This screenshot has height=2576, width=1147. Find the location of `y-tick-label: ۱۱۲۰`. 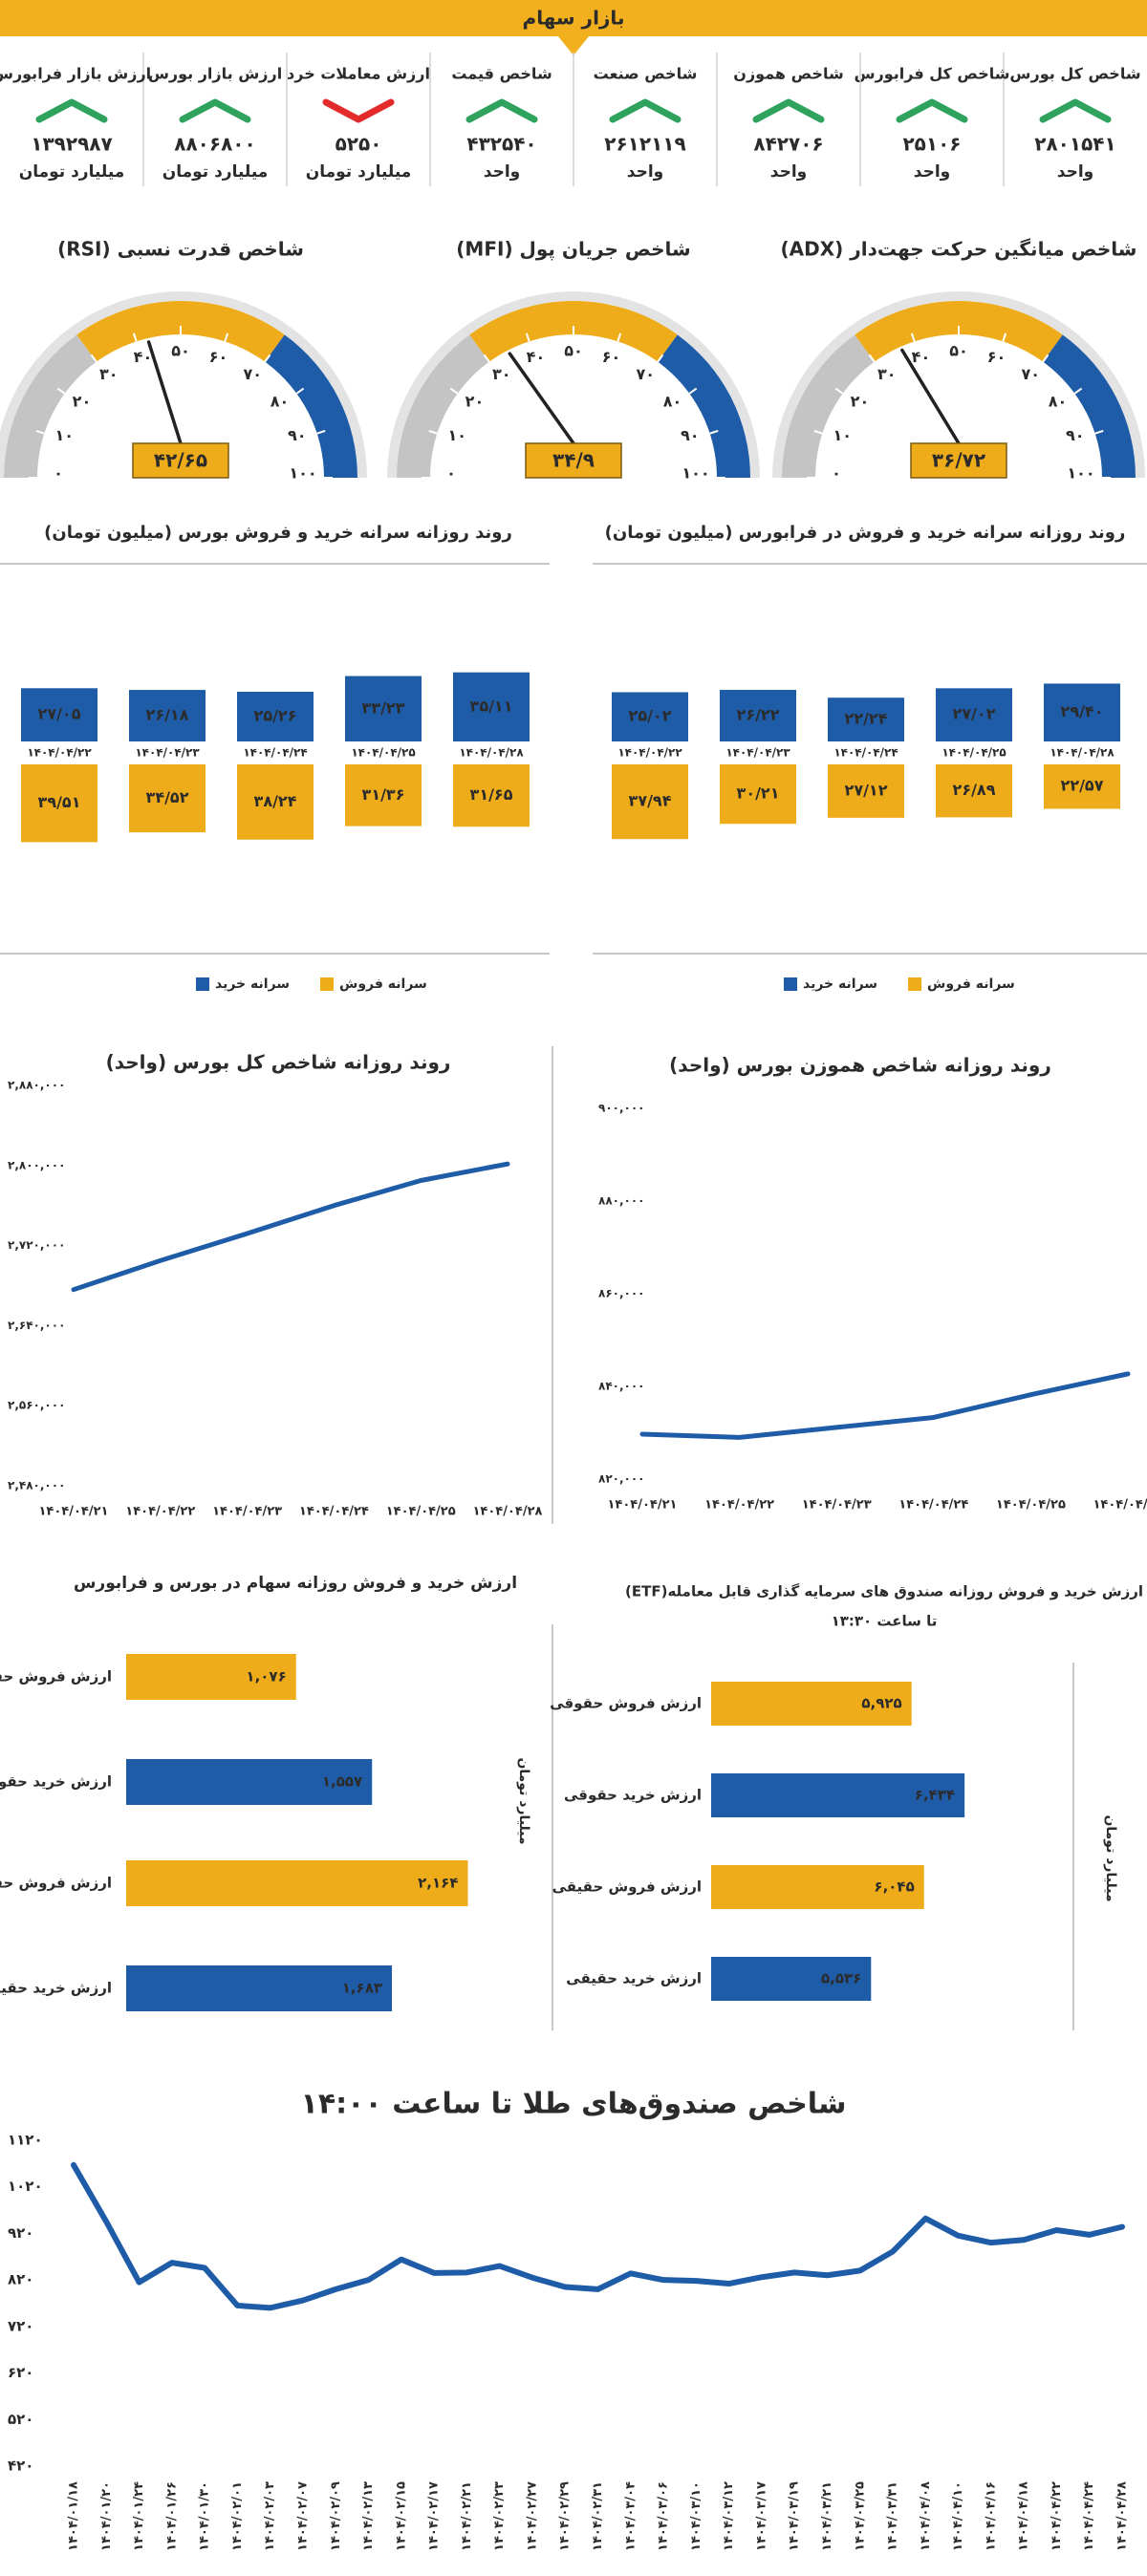

y-tick-label: ۱۱۲۰ is located at coordinates (25, 2140).